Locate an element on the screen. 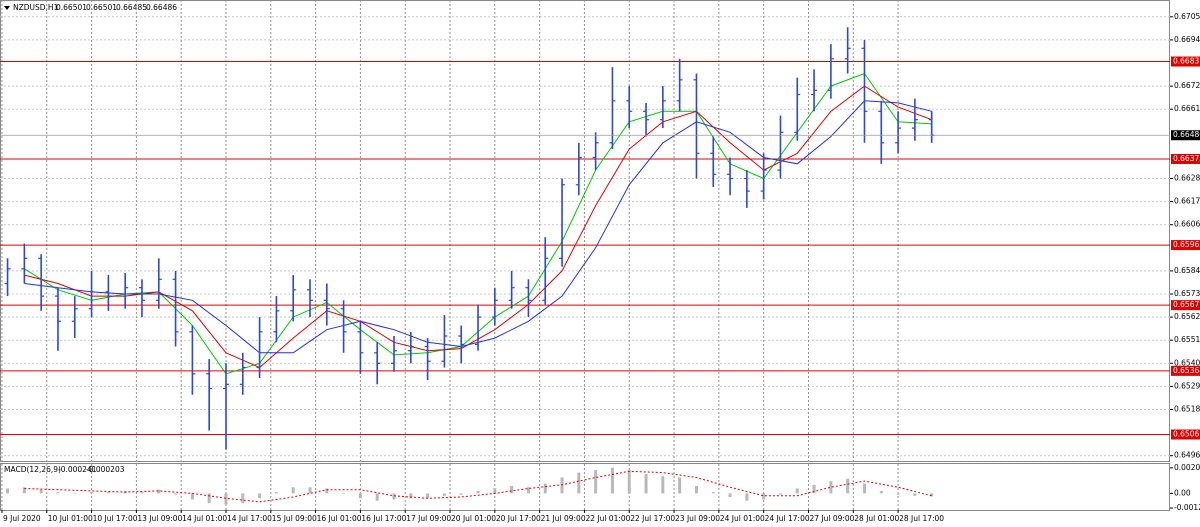  header-value: 0.66485 is located at coordinates (131, 7).